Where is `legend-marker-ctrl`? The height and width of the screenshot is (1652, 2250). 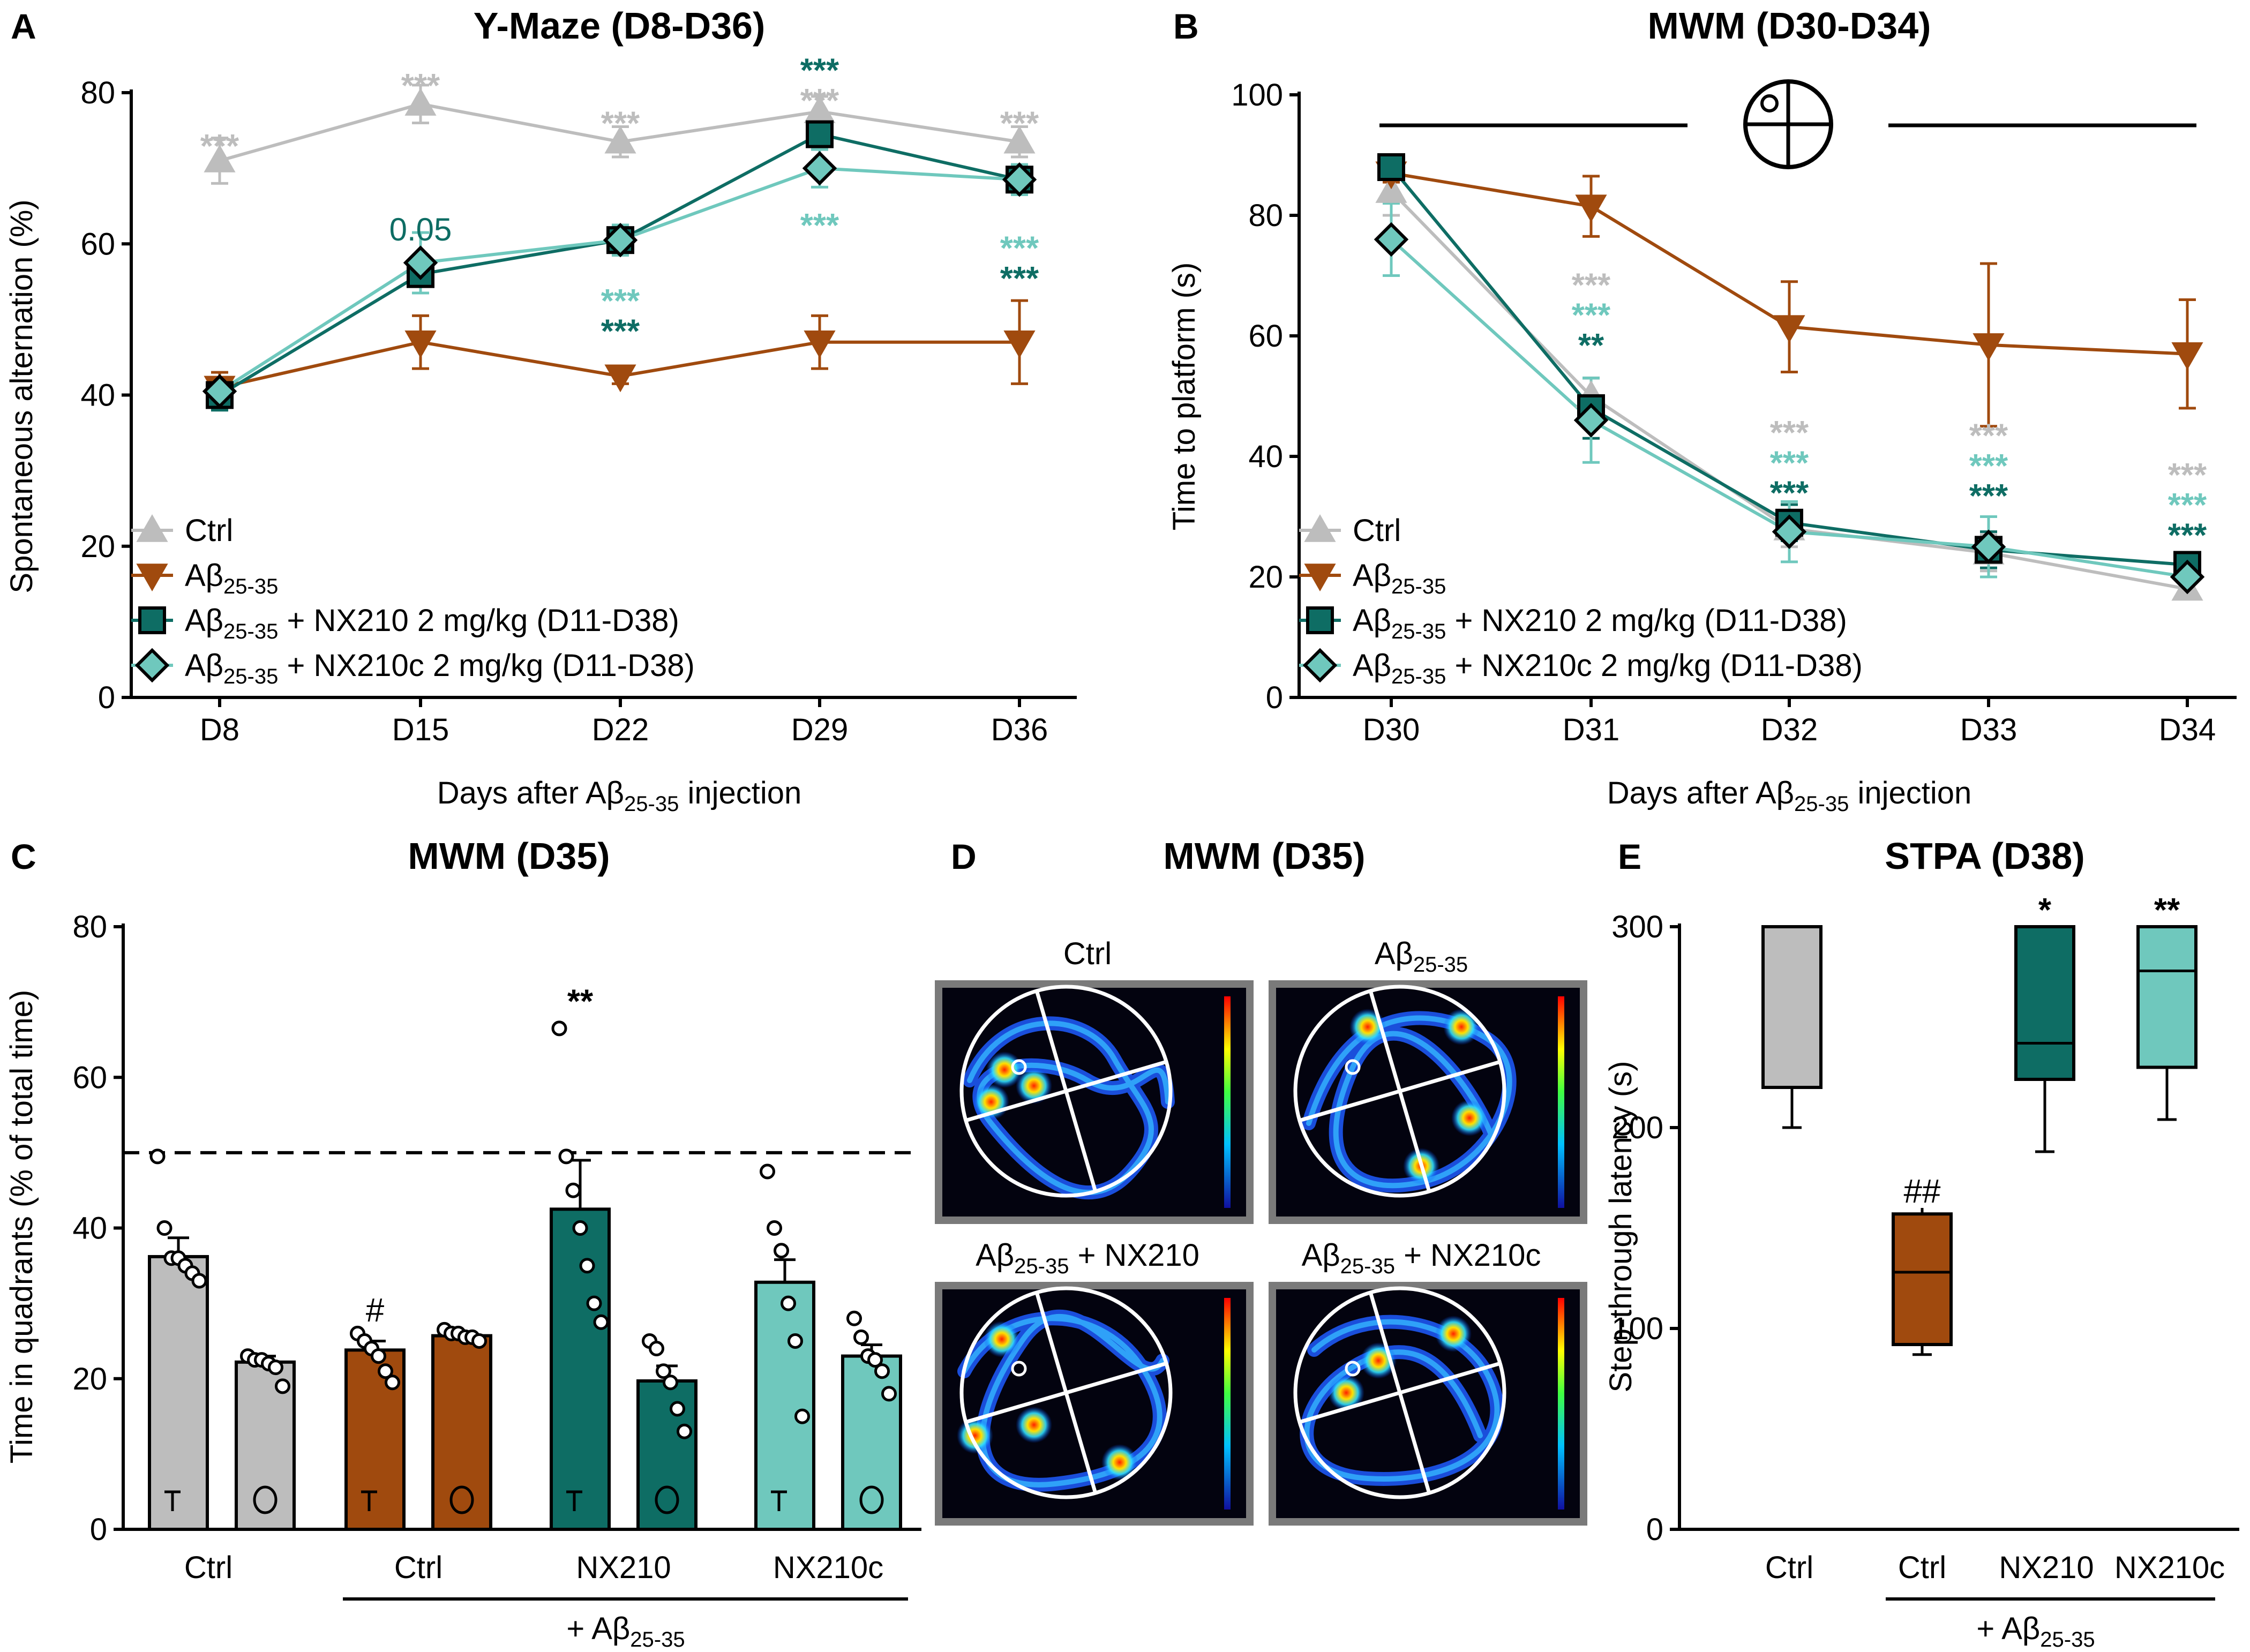
legend-marker-ctrl is located at coordinates (1320, 528).